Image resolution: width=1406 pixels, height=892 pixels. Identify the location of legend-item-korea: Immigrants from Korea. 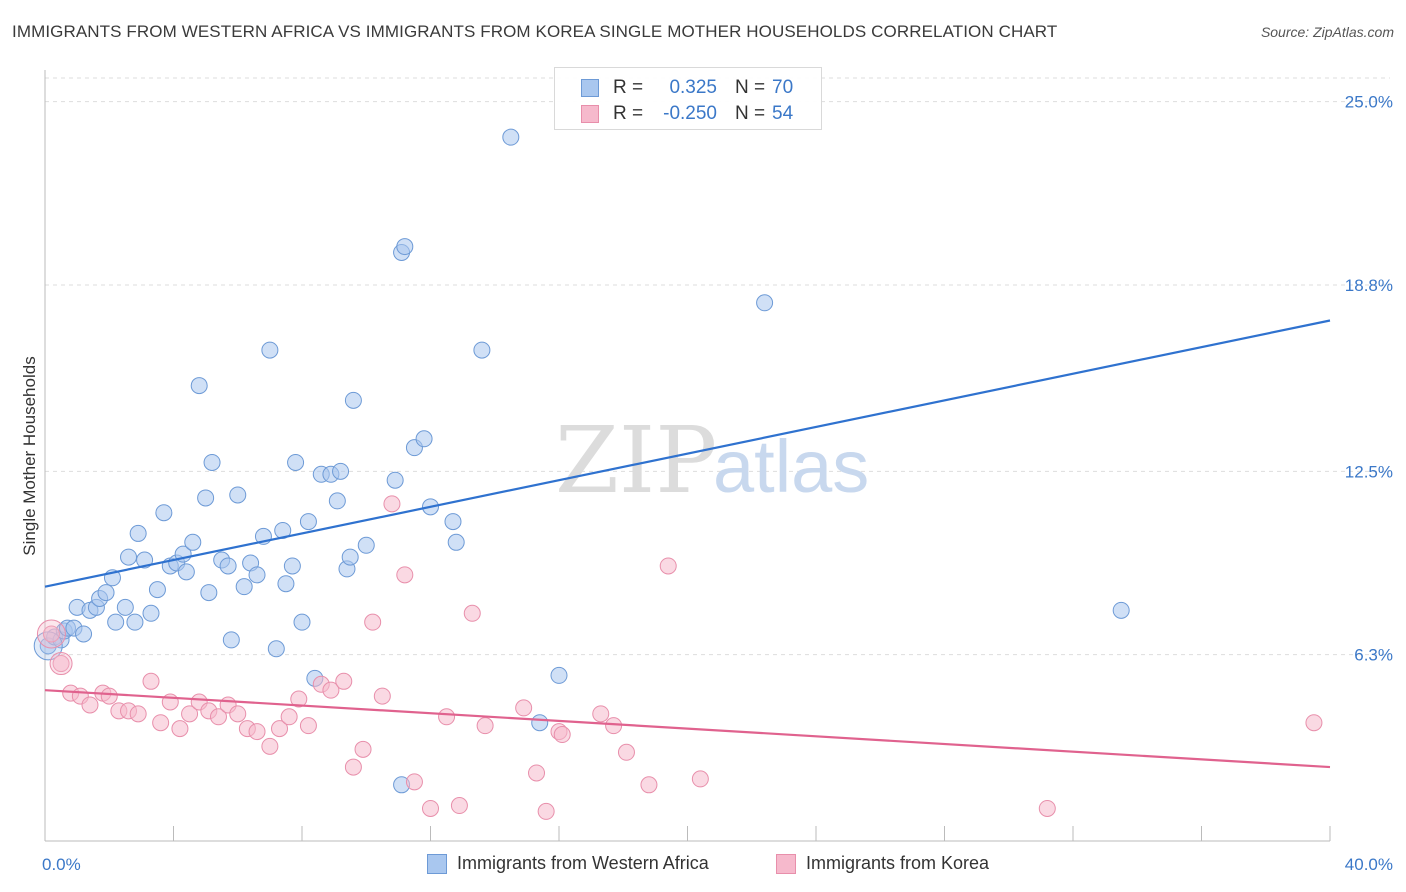
(906, 865).